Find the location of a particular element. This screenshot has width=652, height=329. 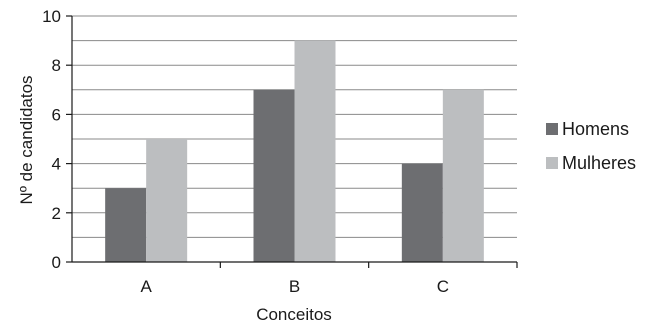

bar-mulheres-a is located at coordinates (167, 200).